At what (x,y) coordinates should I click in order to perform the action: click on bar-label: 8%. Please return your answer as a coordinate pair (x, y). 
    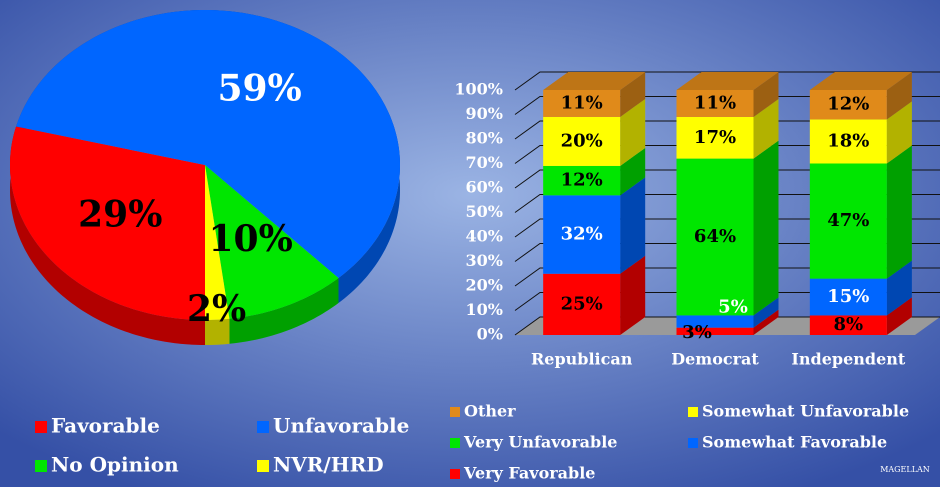
    Looking at the image, I should click on (849, 324).